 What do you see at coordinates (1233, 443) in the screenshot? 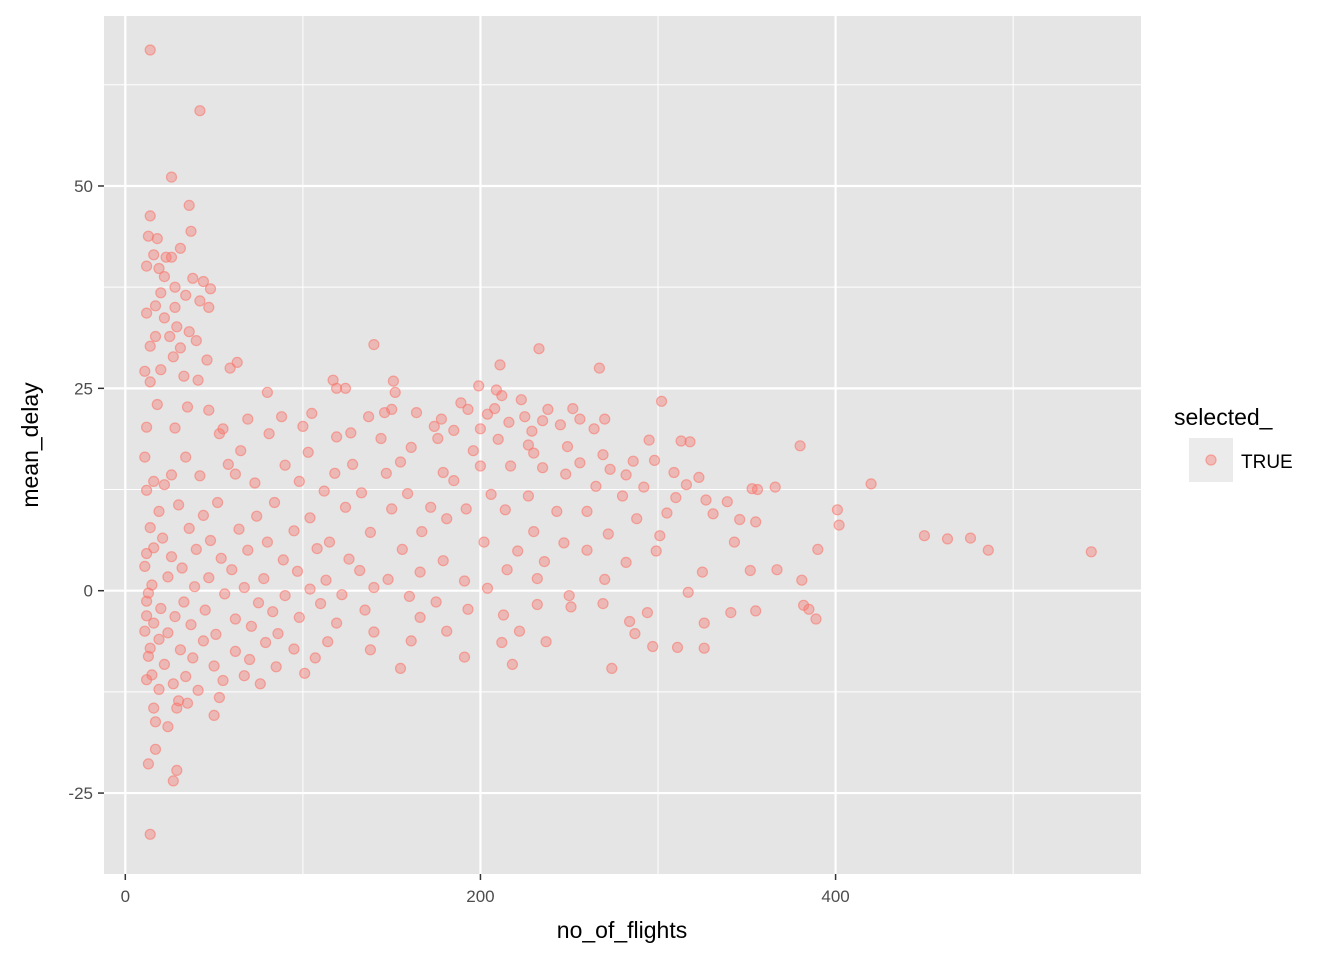
I see `legend: selected_ TRUE` at bounding box center [1233, 443].